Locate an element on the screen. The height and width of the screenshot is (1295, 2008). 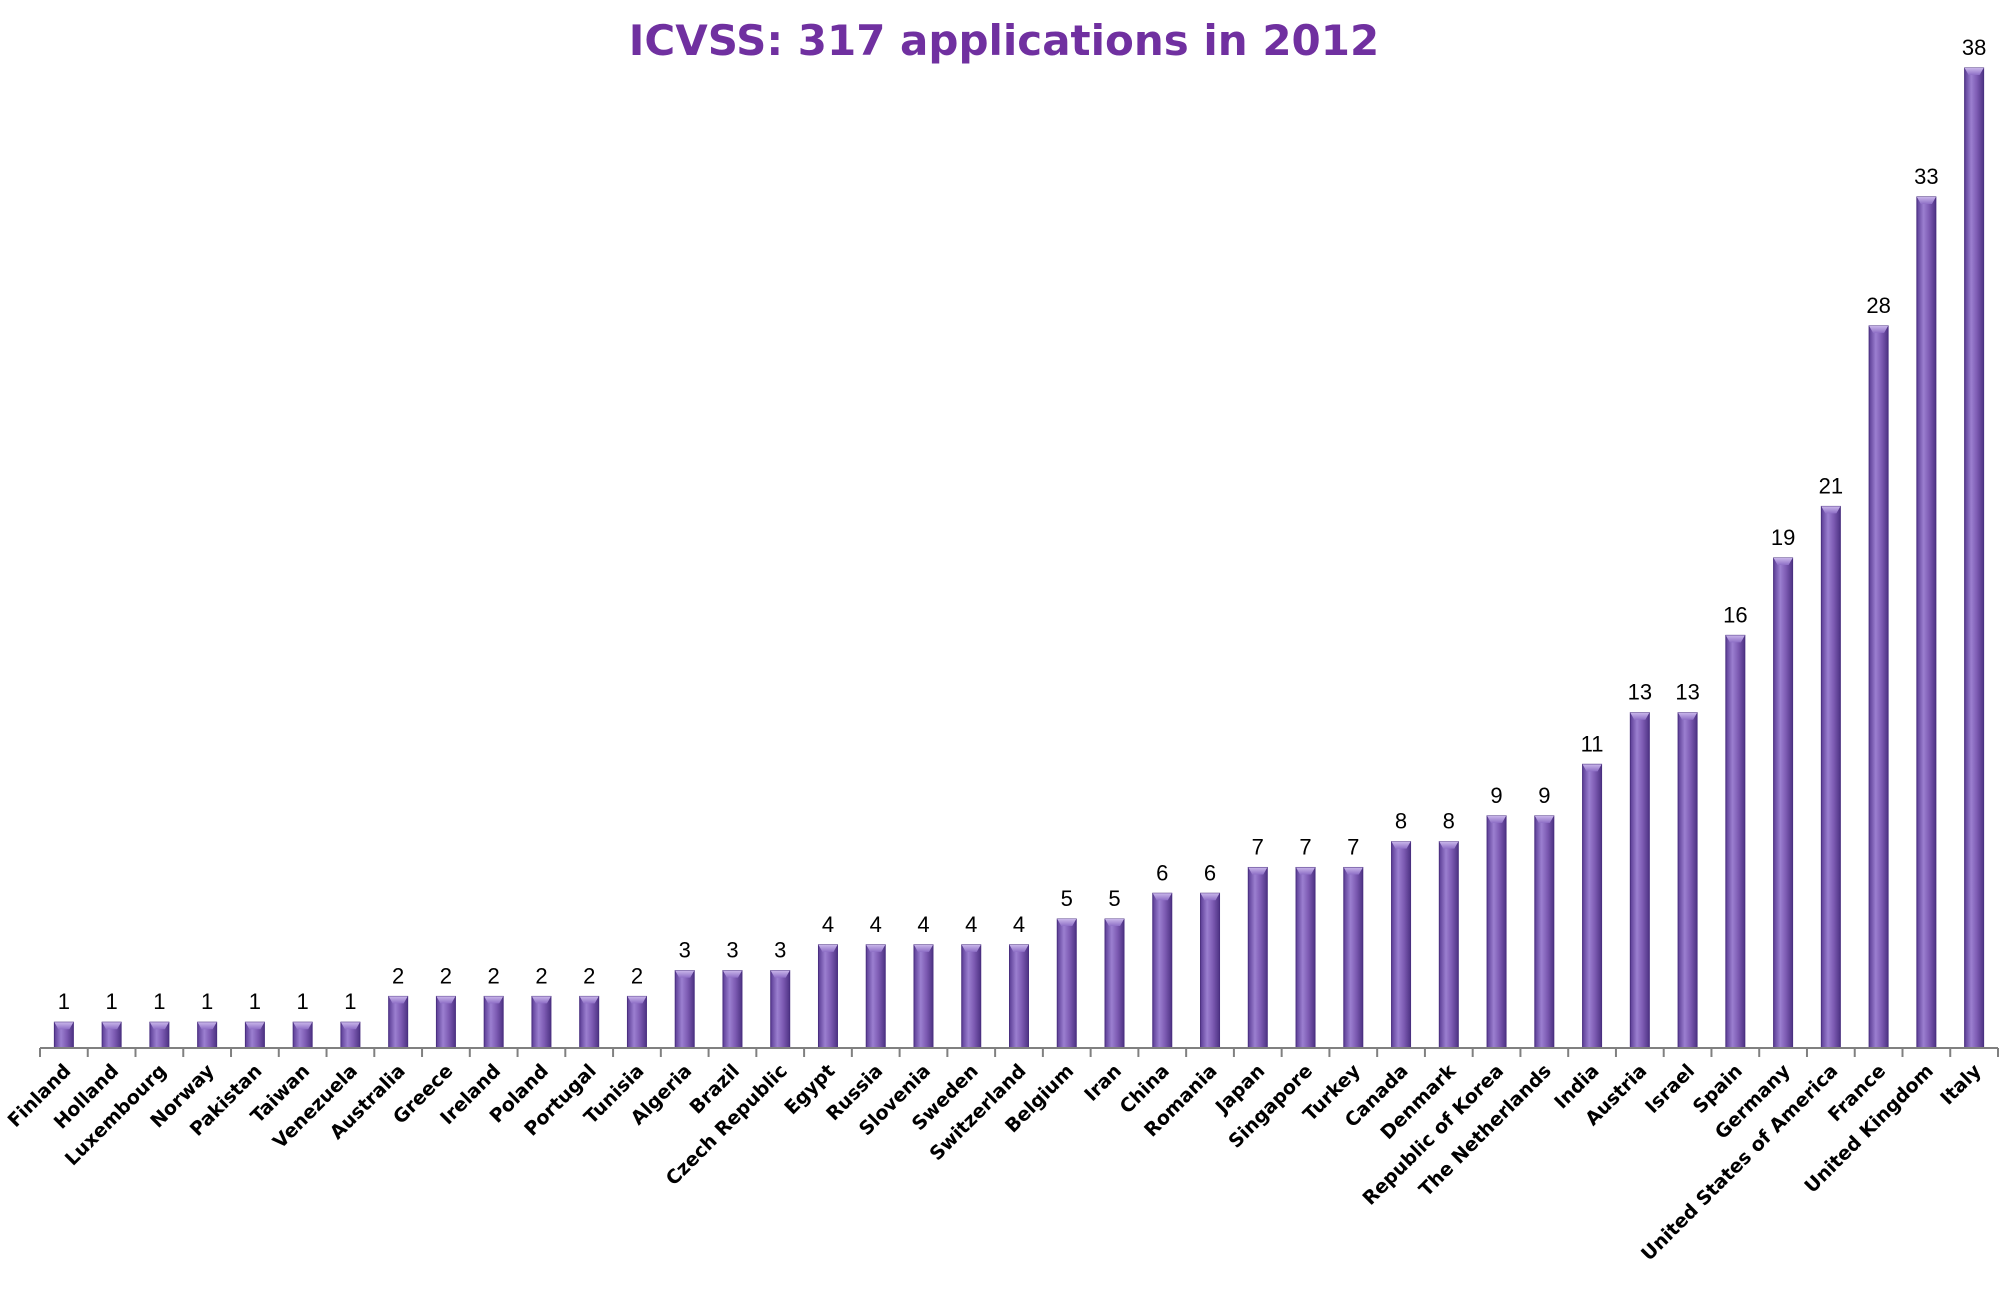
data-label: 28 is located at coordinates (1878, 305).